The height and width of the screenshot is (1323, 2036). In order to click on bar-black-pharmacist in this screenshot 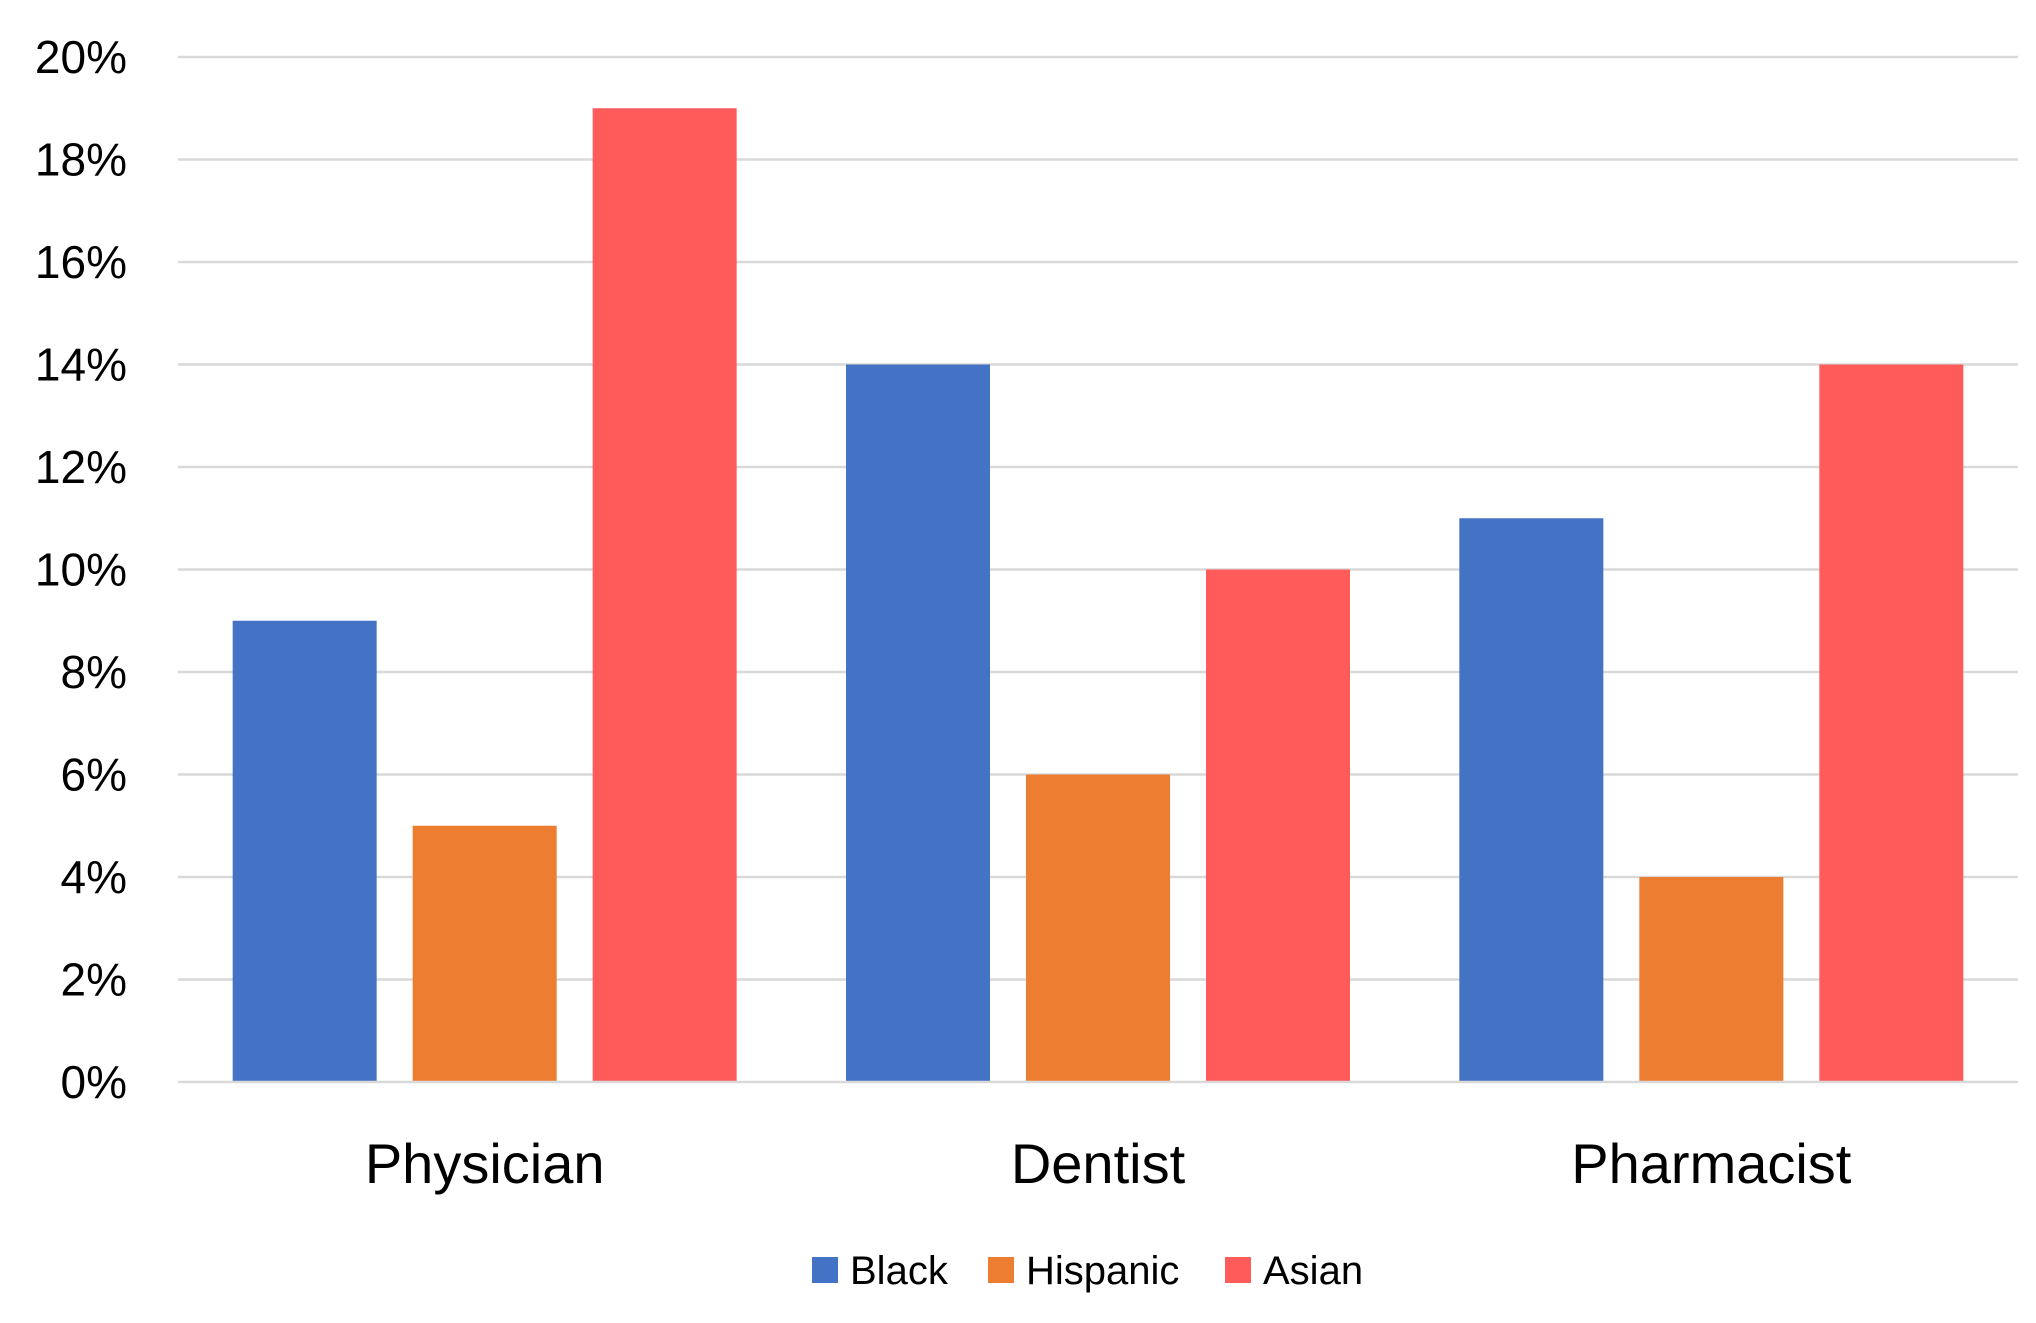, I will do `click(1531, 800)`.